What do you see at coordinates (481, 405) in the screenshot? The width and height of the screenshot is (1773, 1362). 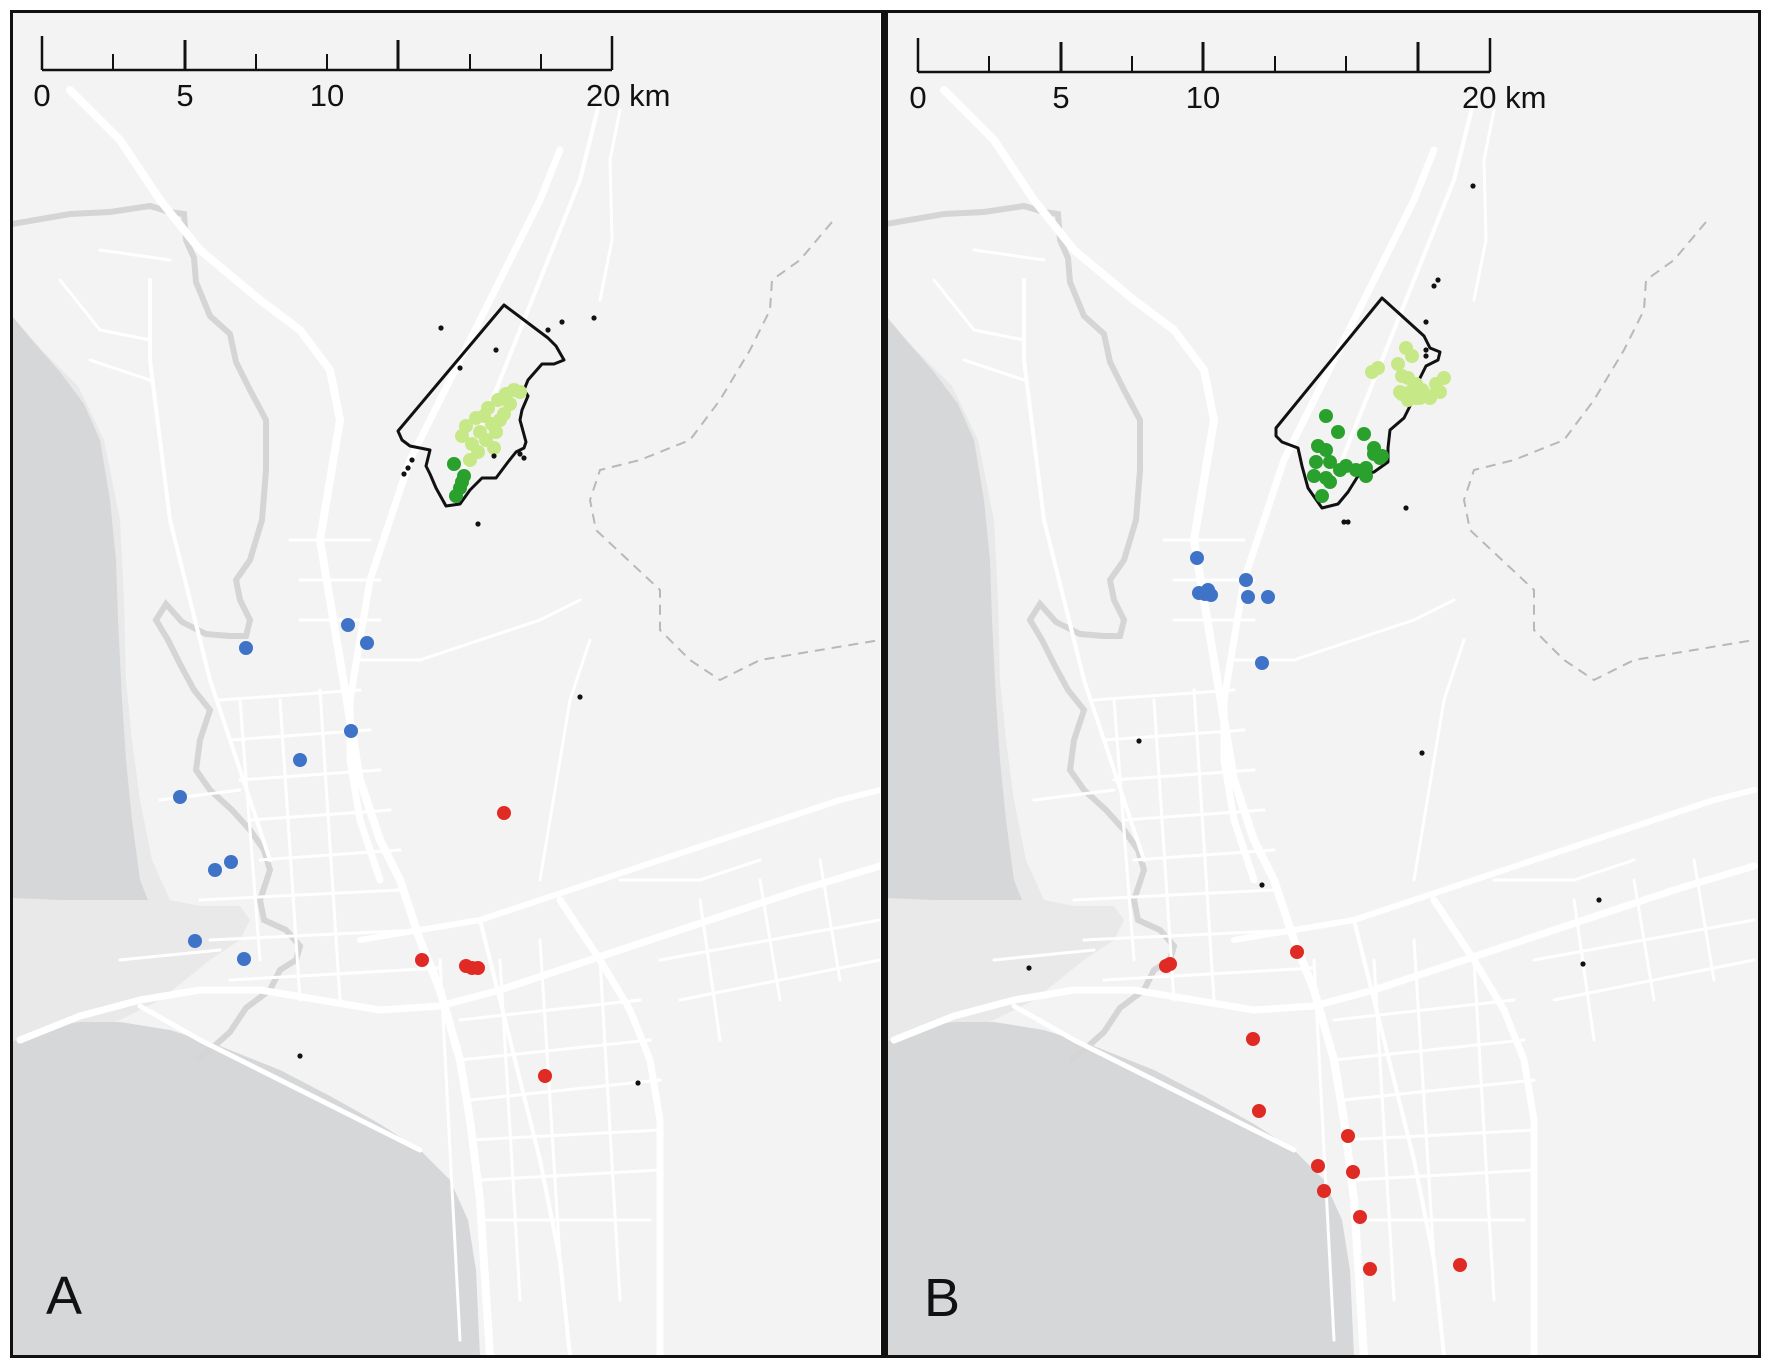 I see `district-boundary-a` at bounding box center [481, 405].